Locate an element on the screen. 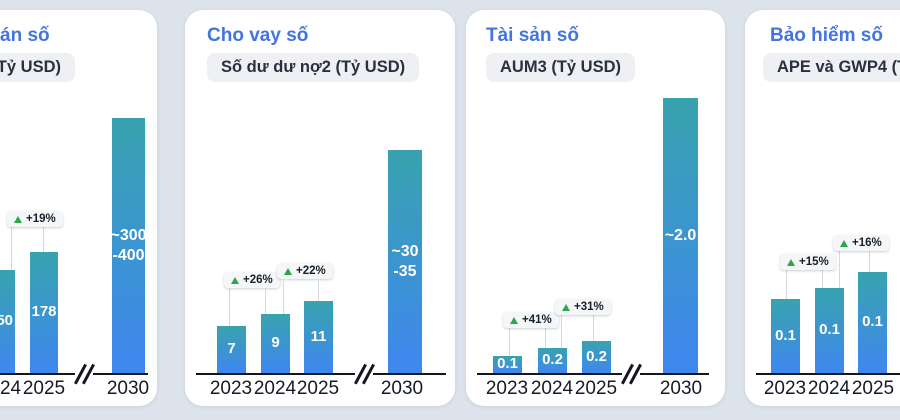 The image size is (900, 420). bar-value: 150 is located at coordinates (7, 321).